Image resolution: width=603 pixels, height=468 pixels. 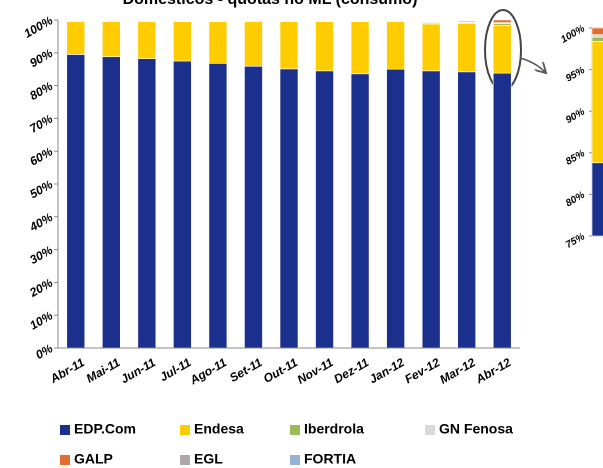 I want to click on x-tick-label: Ago-11, so click(x=208, y=371).